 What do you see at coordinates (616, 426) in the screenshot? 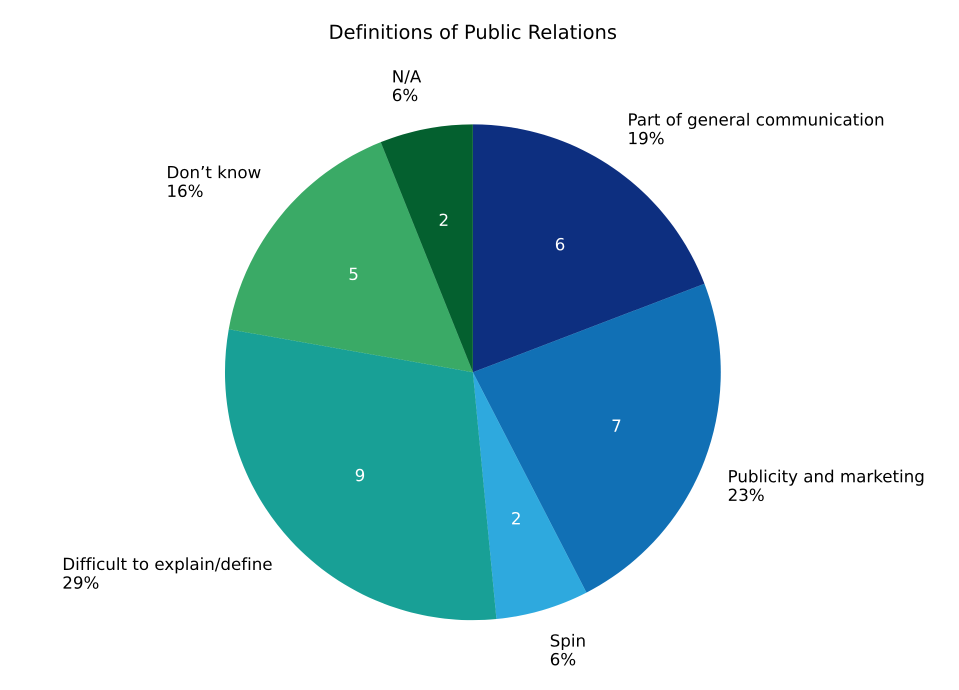
I see `text: 7` at bounding box center [616, 426].